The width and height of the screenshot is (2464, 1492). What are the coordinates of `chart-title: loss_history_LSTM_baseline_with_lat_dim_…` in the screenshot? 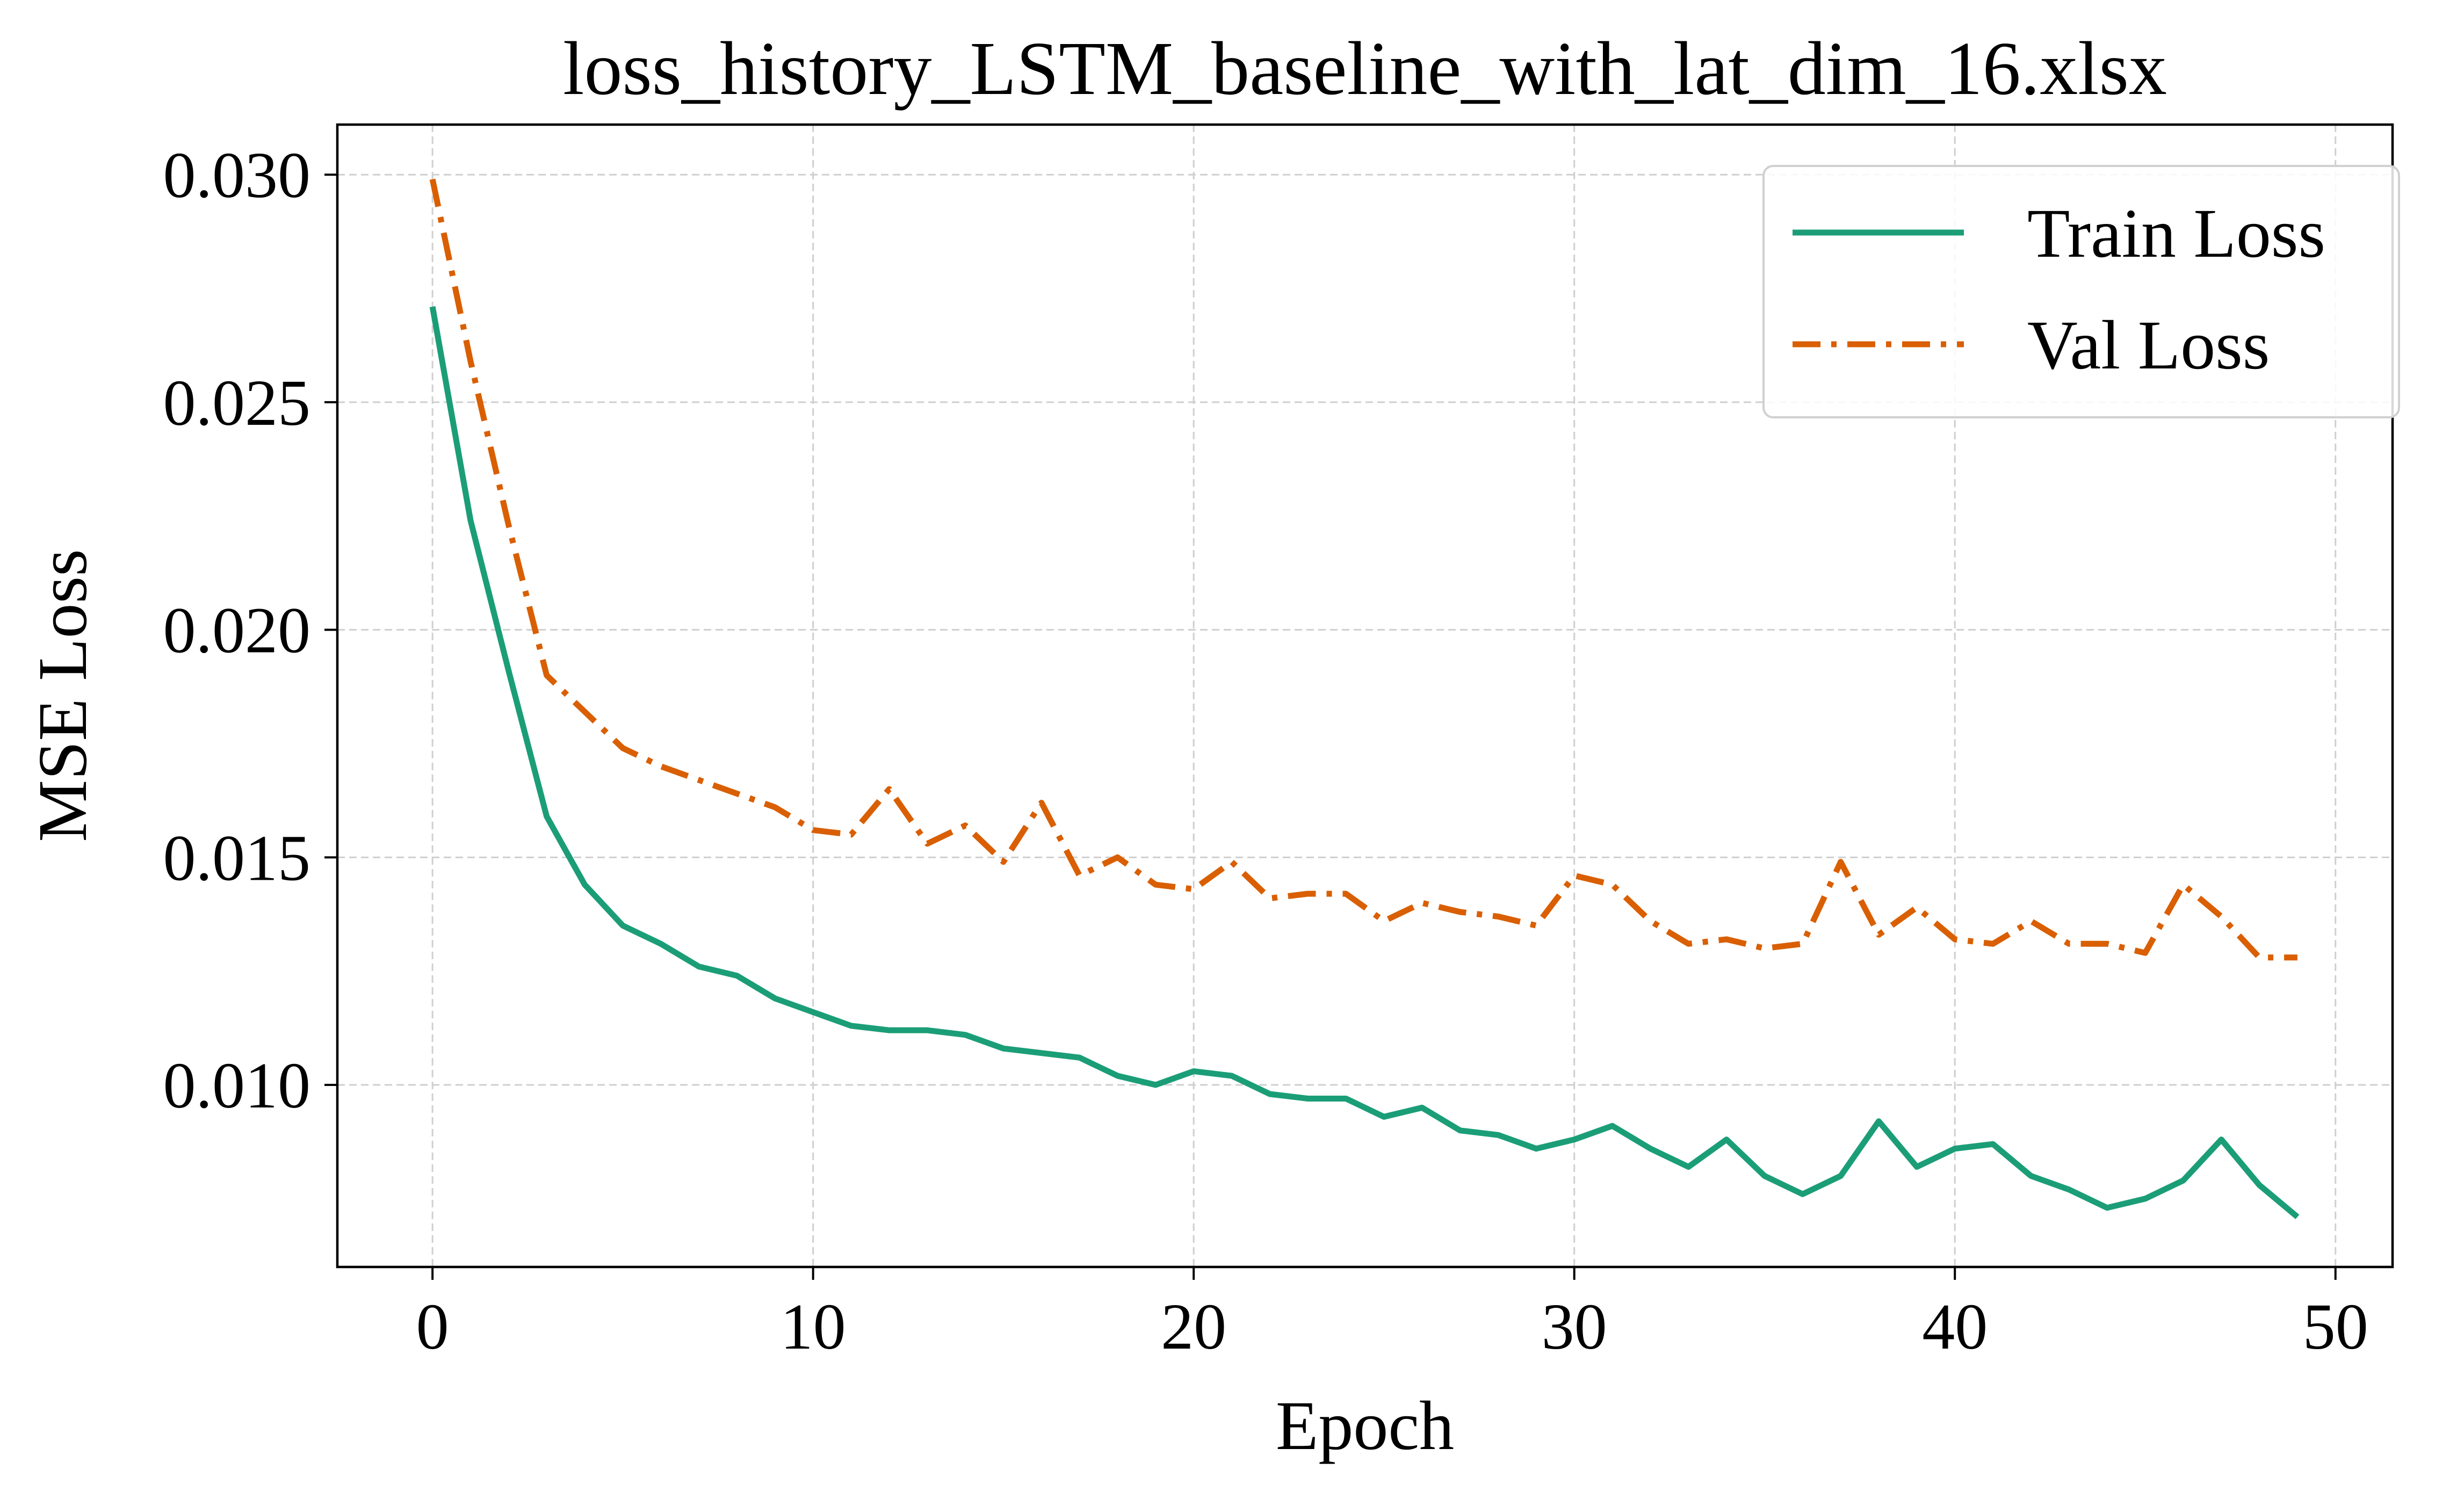 It's located at (1365, 68).